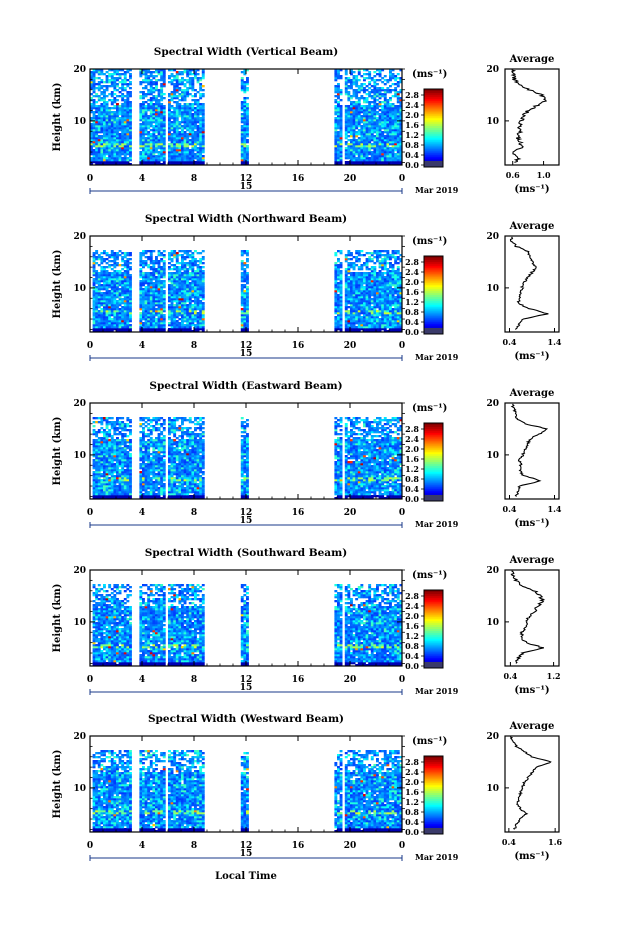  What do you see at coordinates (245, 386) in the screenshot?
I see `chart-title: Spectral Width (Eastward Beam)` at bounding box center [245, 386].